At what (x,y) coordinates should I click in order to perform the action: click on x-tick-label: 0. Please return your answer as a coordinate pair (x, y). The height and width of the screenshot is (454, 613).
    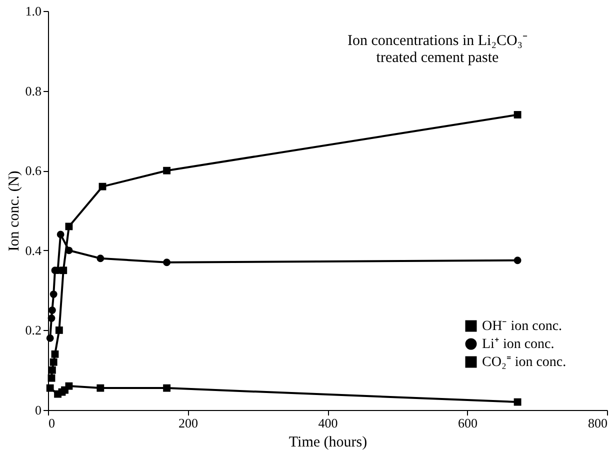
    Looking at the image, I should click on (51, 423).